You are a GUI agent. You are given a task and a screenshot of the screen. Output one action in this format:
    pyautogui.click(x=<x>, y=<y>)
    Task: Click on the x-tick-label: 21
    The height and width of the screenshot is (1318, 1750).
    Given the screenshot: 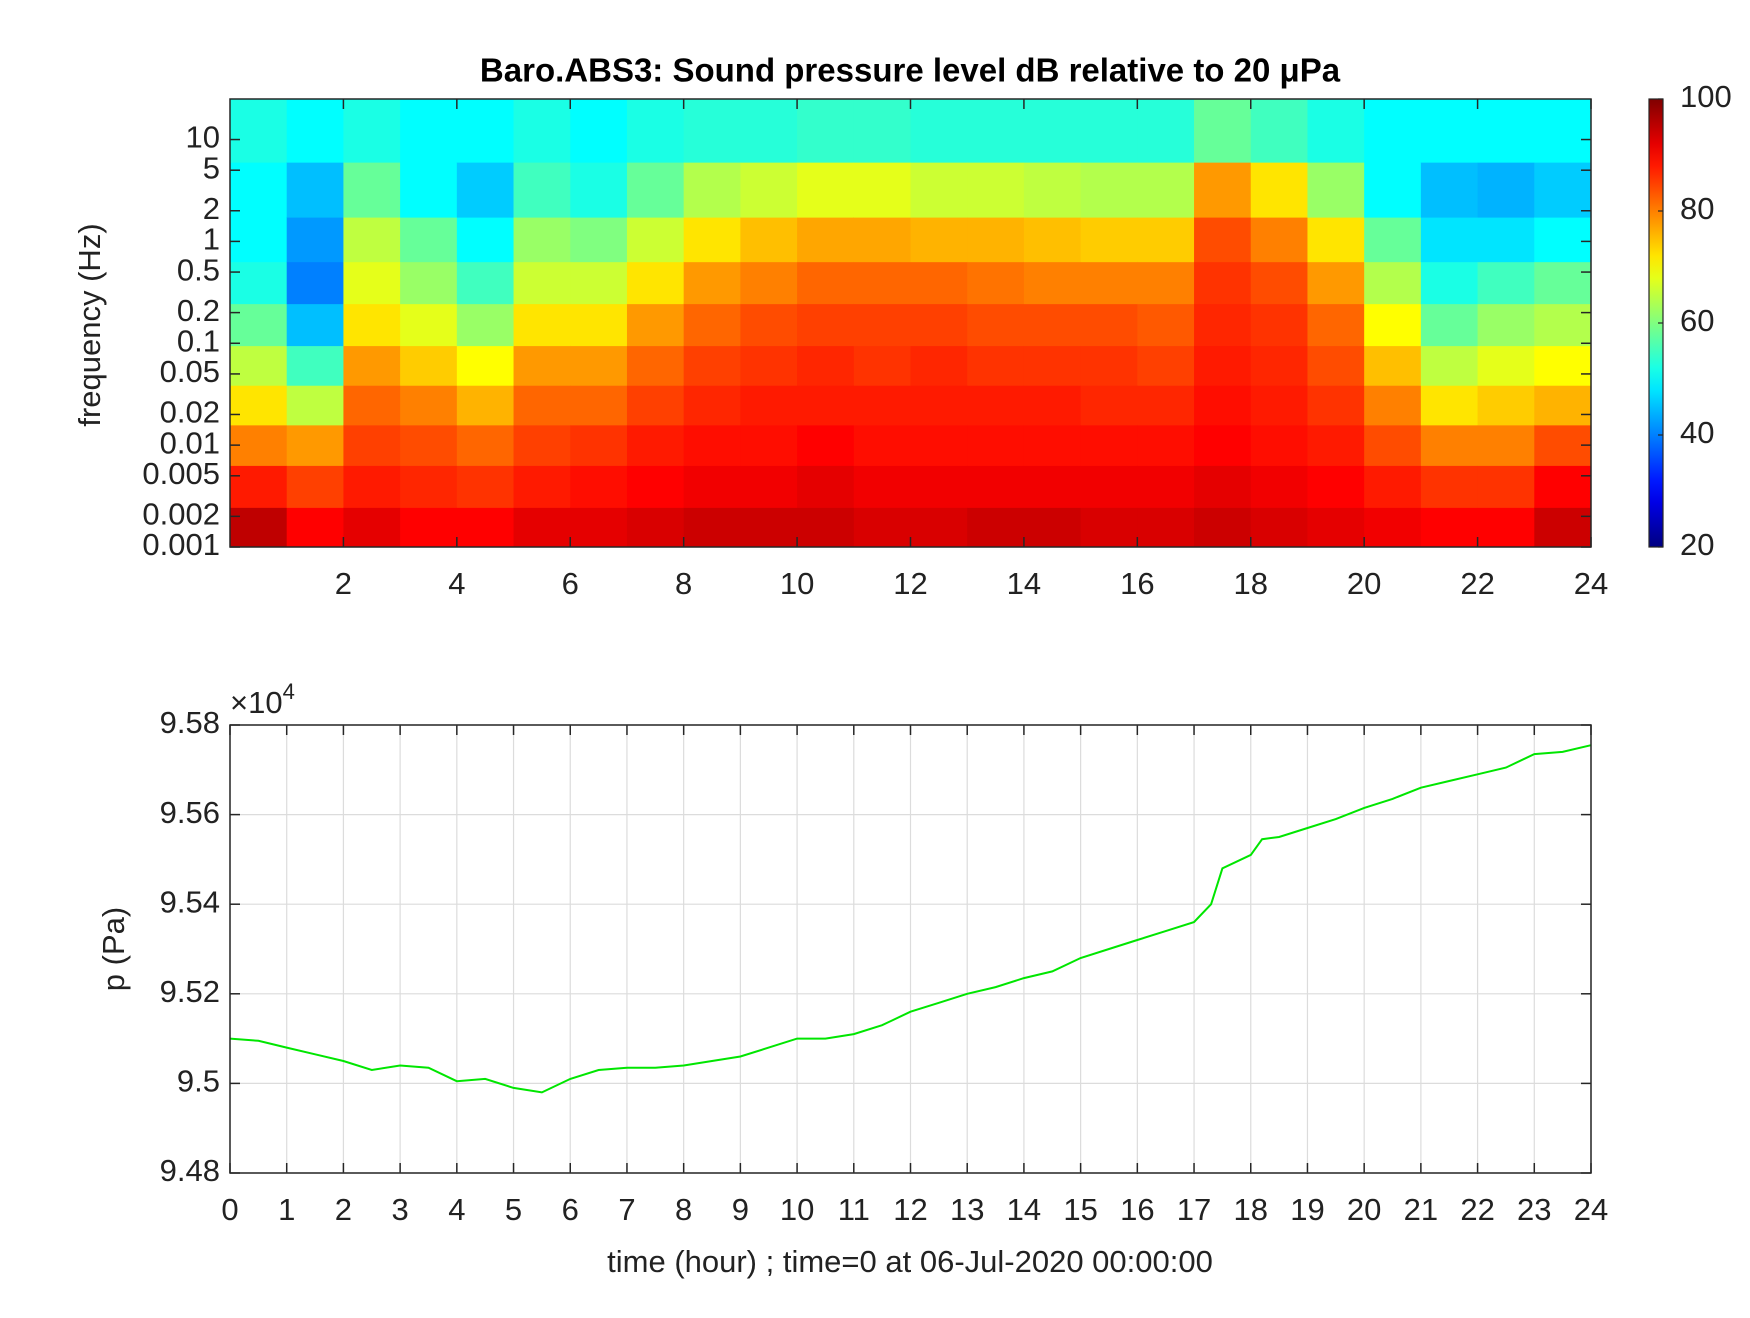 What is the action you would take?
    pyautogui.click(x=1421, y=1209)
    